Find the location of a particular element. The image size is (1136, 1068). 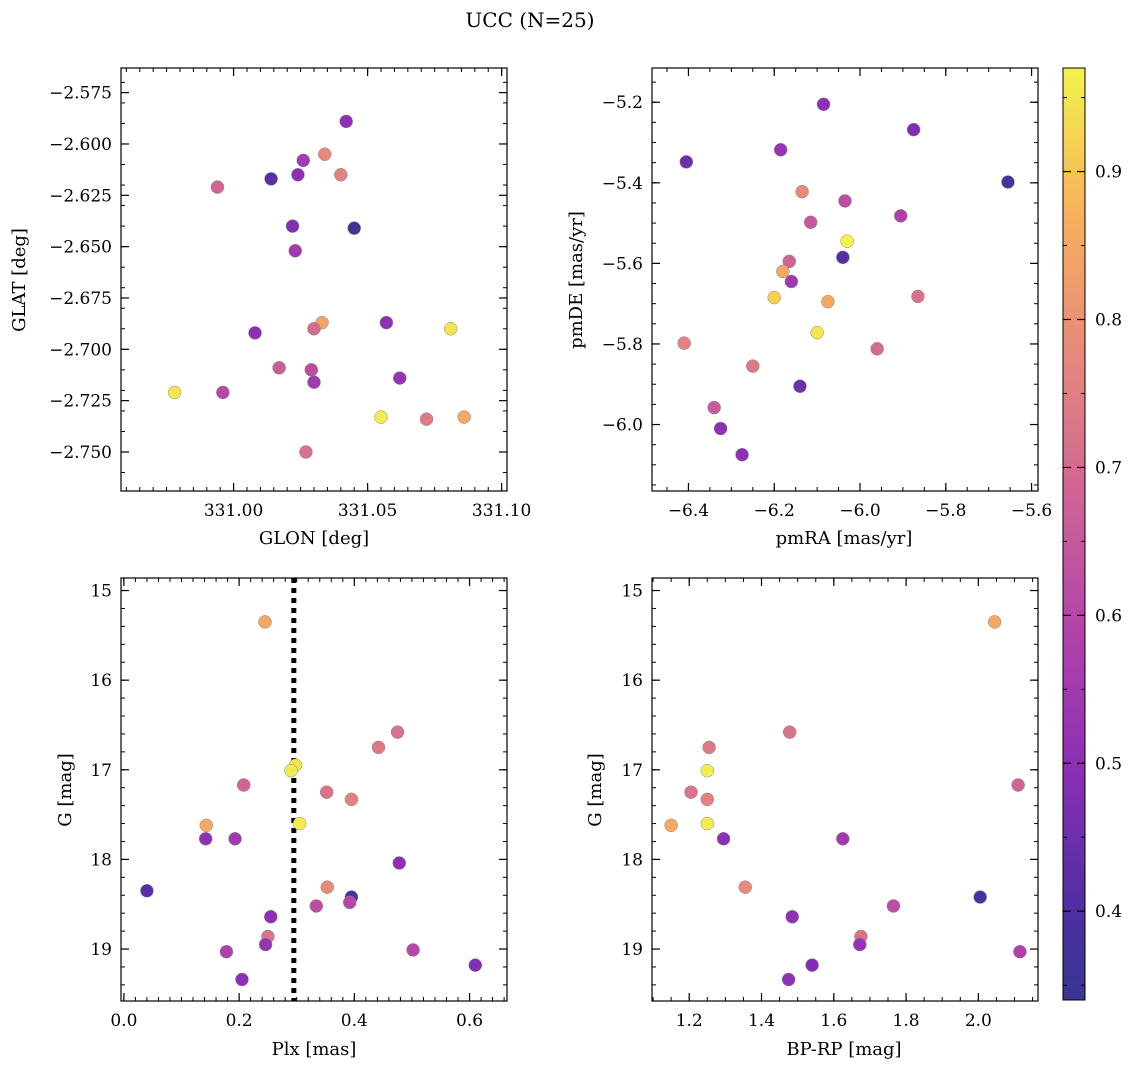

x-axis-label: Plx [mas] is located at coordinates (314, 1049).